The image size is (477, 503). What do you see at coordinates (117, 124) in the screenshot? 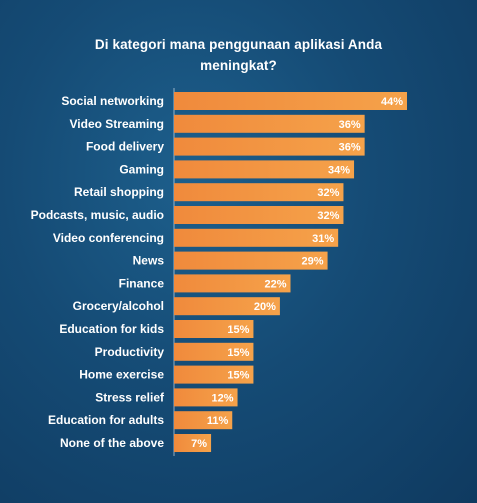
I see `category-label: Video Streaming` at bounding box center [117, 124].